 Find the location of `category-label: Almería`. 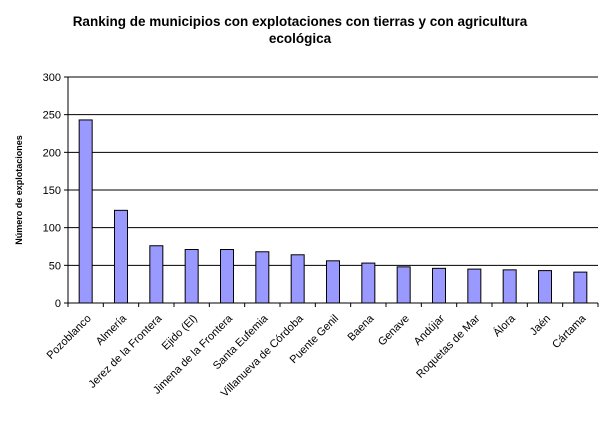

category-label: Almería is located at coordinates (112, 330).